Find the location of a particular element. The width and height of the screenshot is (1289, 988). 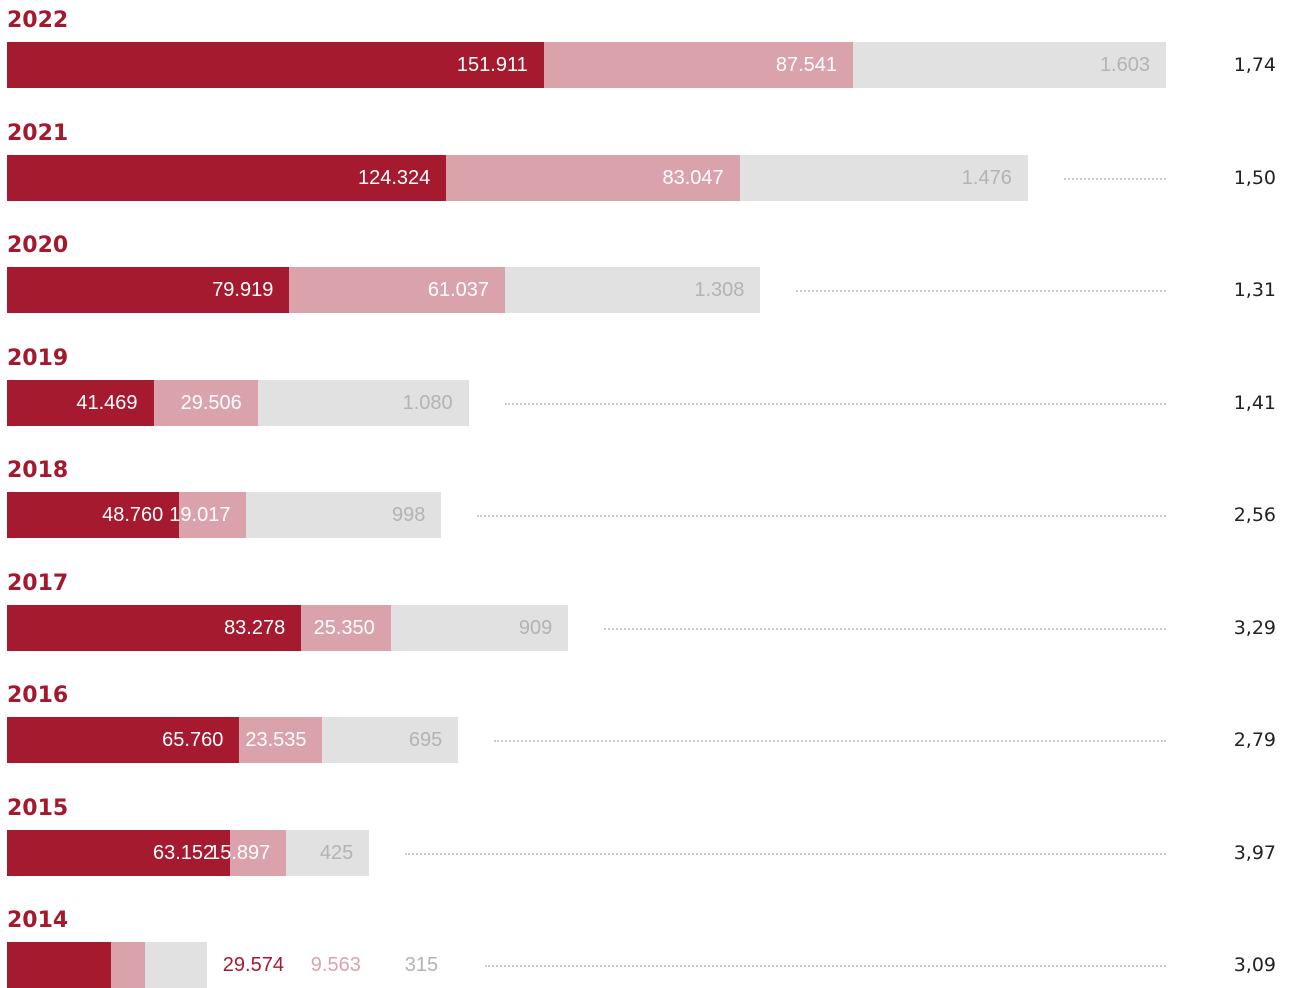

year-label: 2016 is located at coordinates (38, 695).